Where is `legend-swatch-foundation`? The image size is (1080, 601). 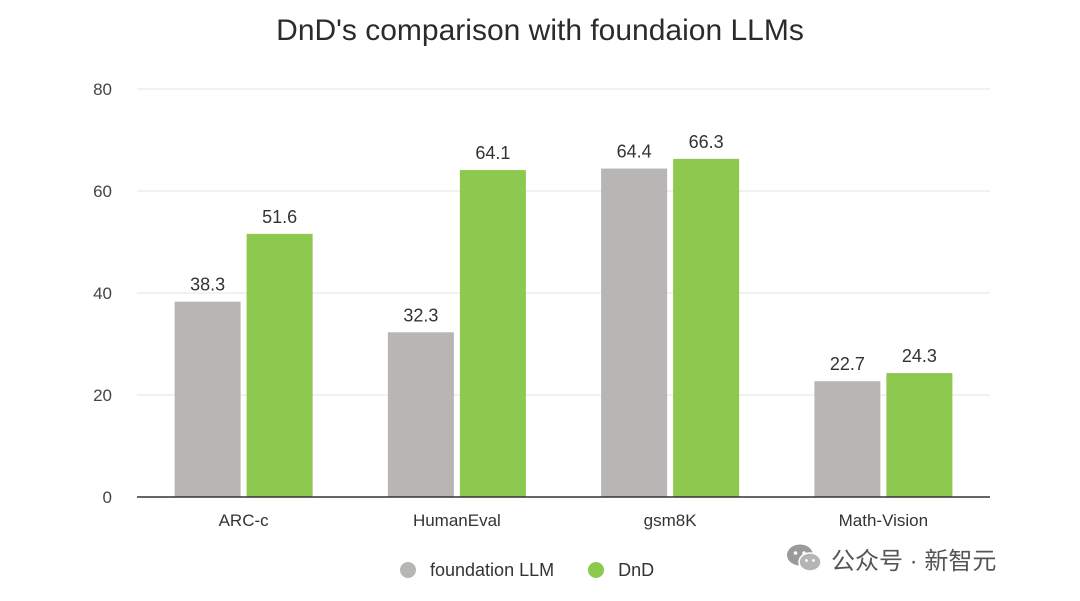 legend-swatch-foundation is located at coordinates (408, 570).